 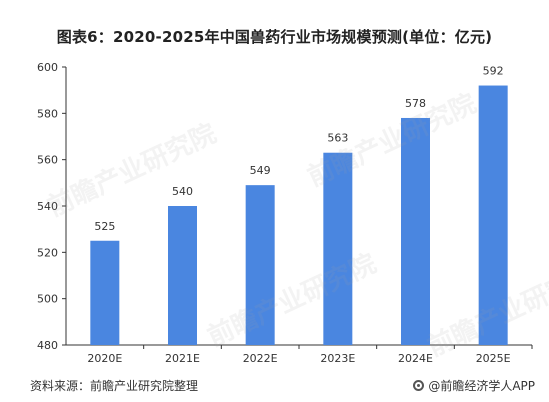 What do you see at coordinates (104, 226) in the screenshot?
I see `data-label: 525` at bounding box center [104, 226].